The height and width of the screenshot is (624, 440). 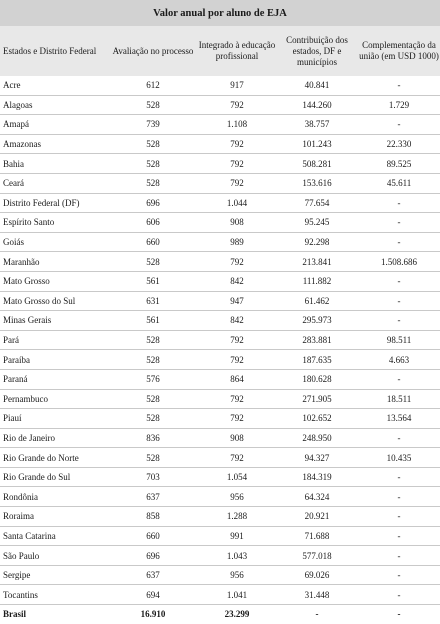 I want to click on contribuicao-cell: 94.327, so click(x=317, y=457).